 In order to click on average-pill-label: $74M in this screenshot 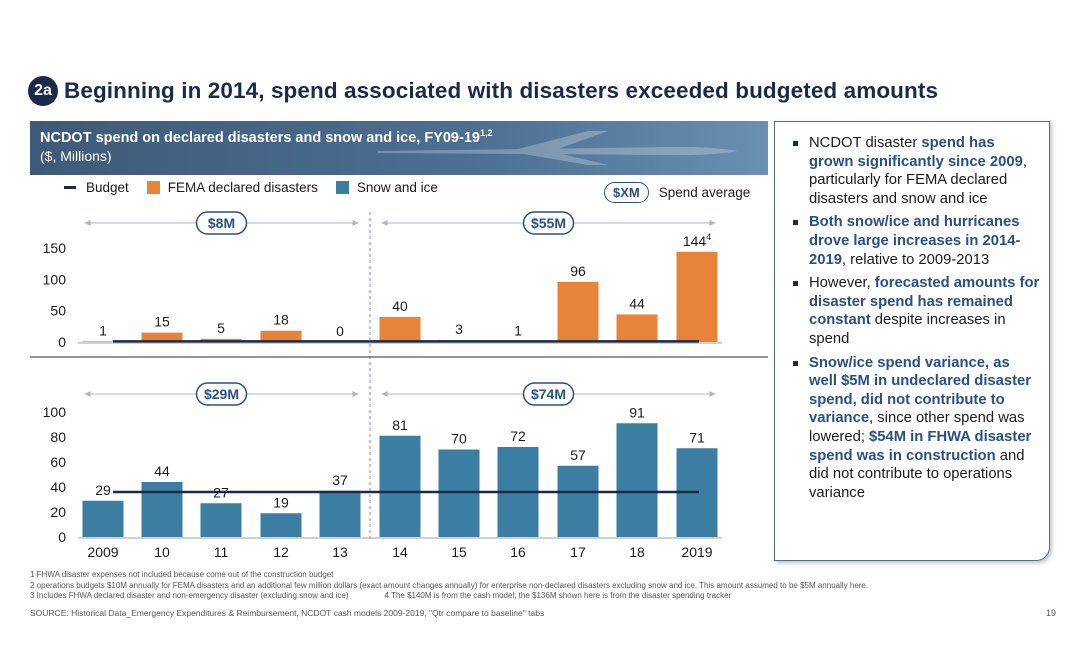, I will do `click(548, 394)`.